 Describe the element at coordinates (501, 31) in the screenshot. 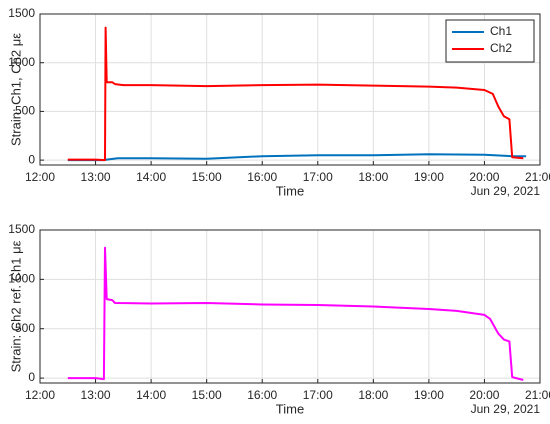

I see `legend-label: Ch1` at that location.